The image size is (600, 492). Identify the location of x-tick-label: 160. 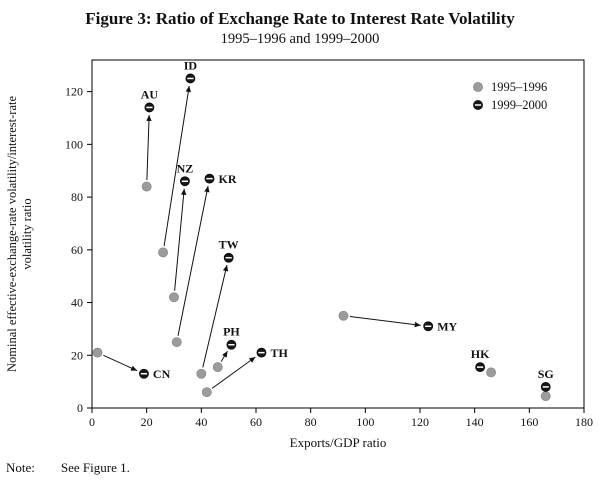
(529, 422).